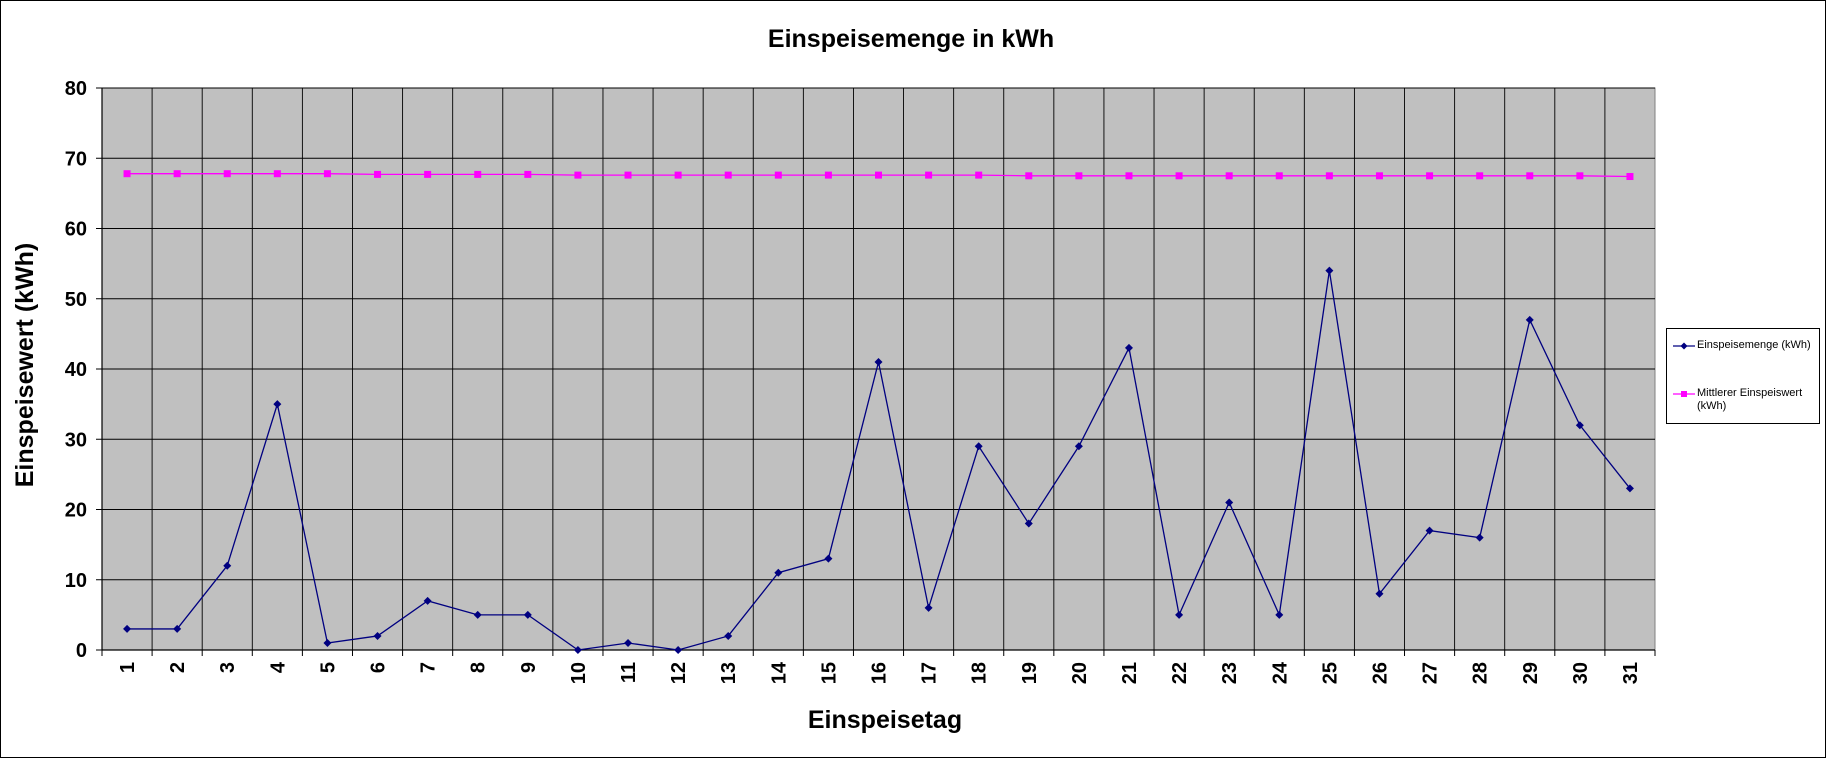 The width and height of the screenshot is (1826, 758). What do you see at coordinates (880, 673) in the screenshot?
I see `x-tick-label: 16` at bounding box center [880, 673].